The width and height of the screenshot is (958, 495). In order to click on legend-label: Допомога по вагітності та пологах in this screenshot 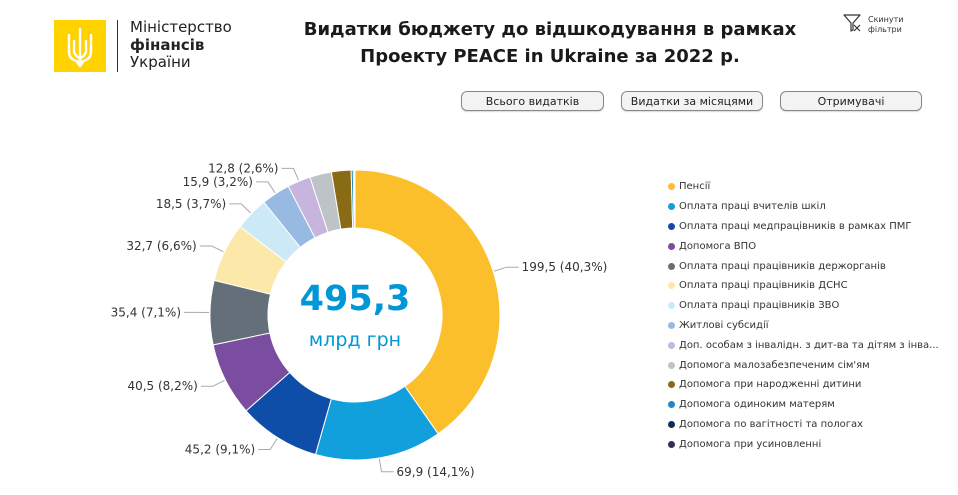, I will do `click(771, 424)`.